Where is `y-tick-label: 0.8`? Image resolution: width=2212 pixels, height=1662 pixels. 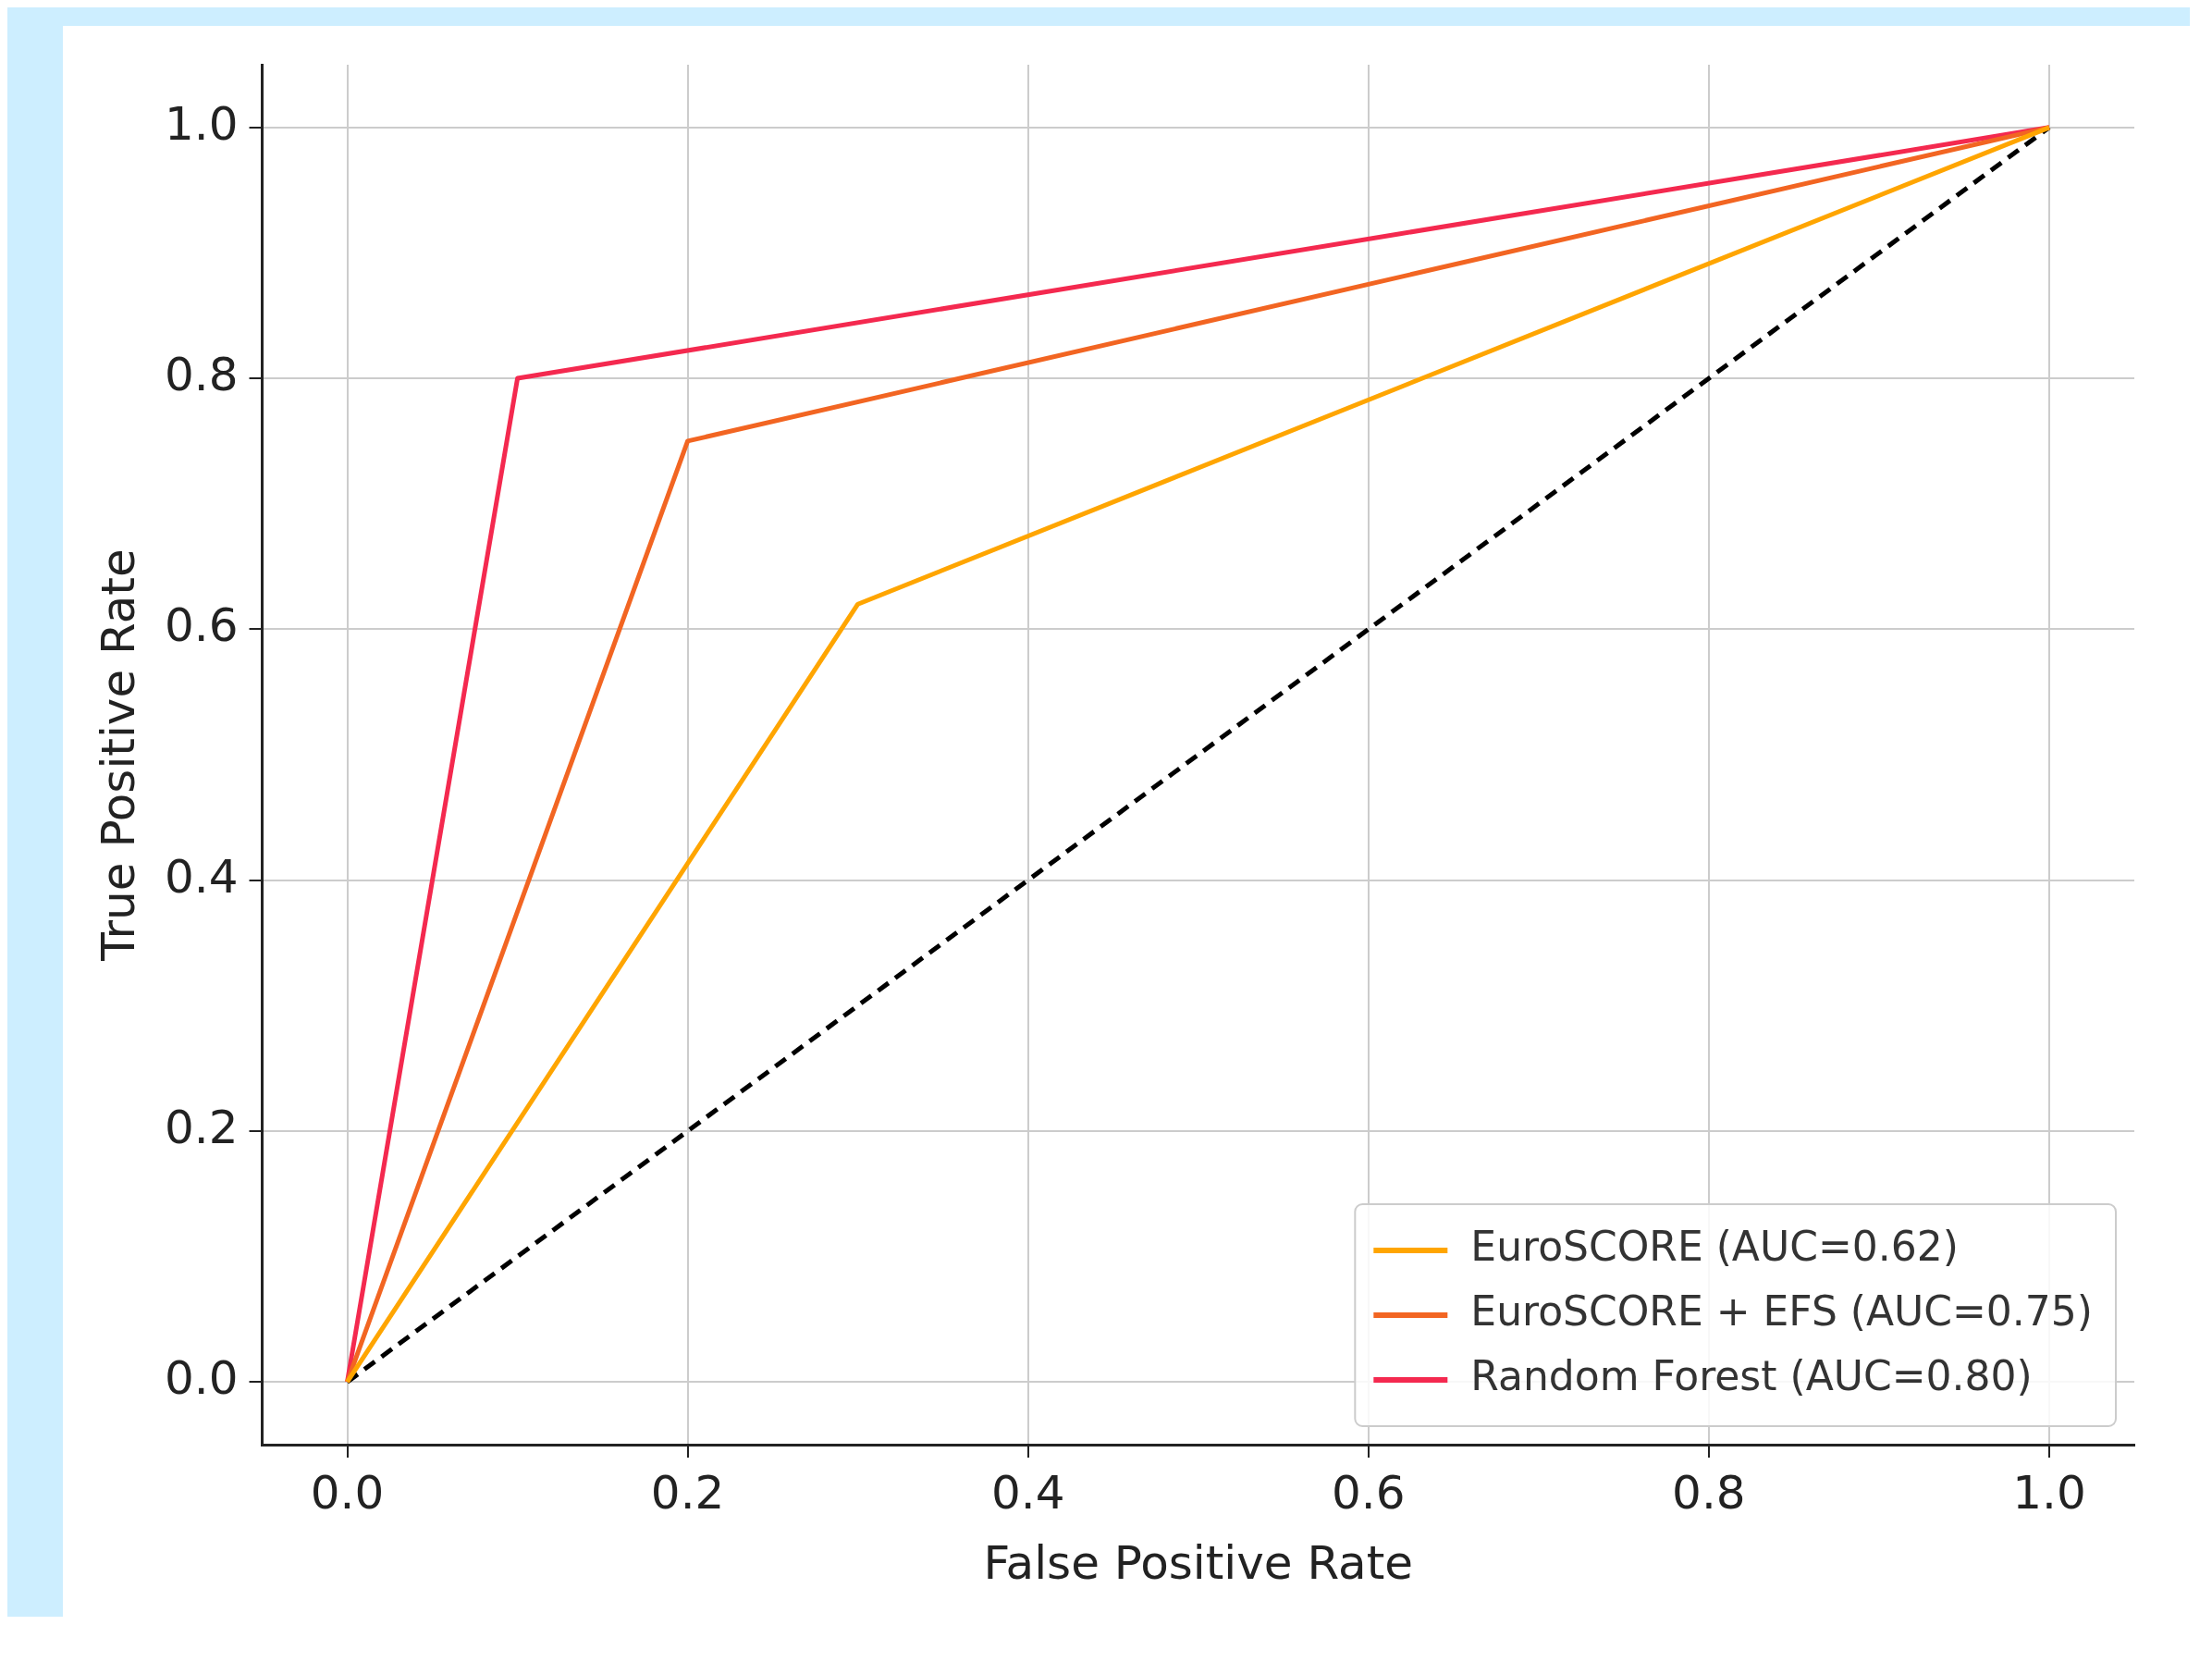
y-tick-label: 0.8 is located at coordinates (202, 375).